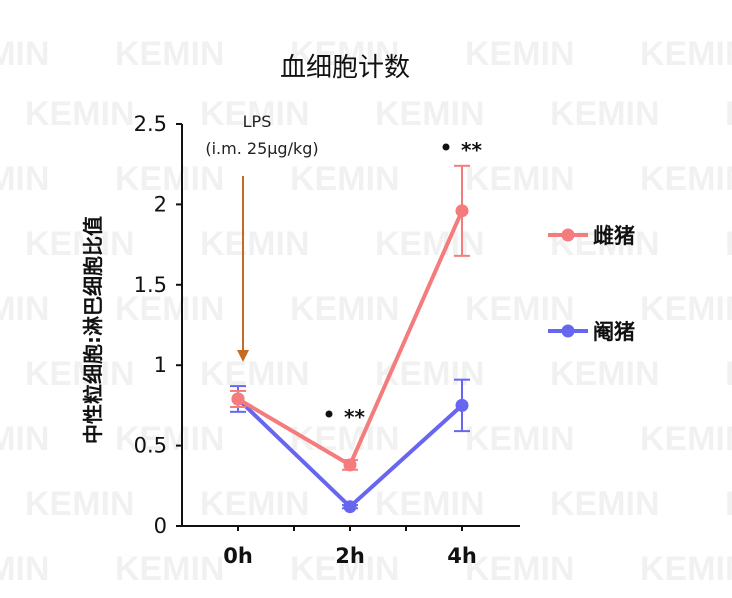  Describe the element at coordinates (446, 147) in the screenshot. I see `sig-dot-4h` at that location.